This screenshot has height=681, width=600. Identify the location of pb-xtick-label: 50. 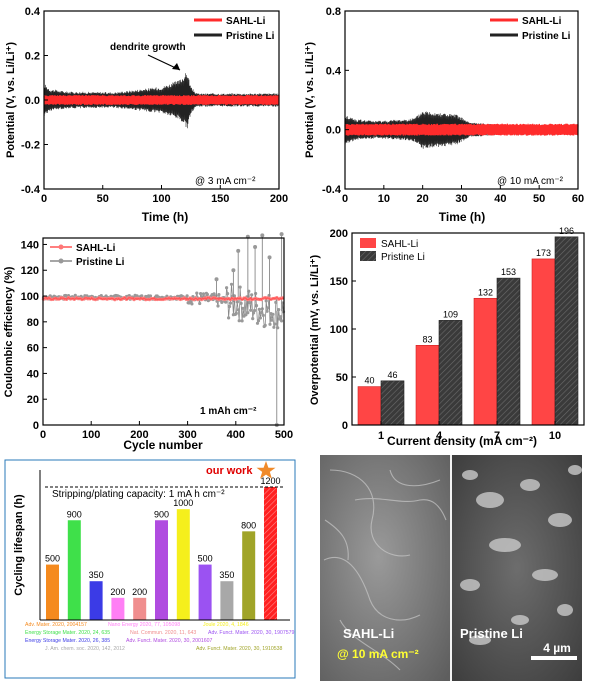
(539, 199).